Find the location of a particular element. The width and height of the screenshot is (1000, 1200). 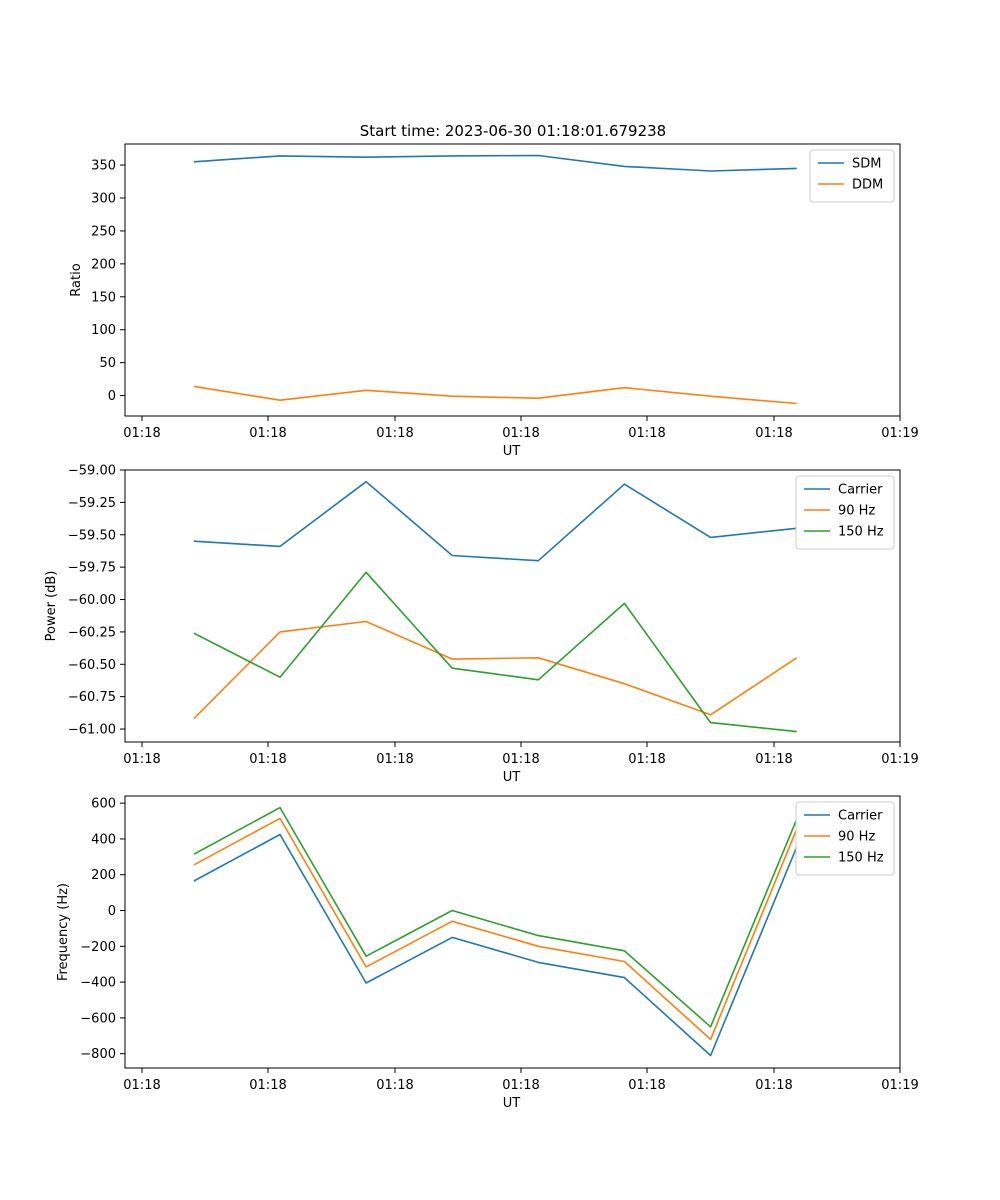

y-tick-label: −59.25 is located at coordinates (92, 503).